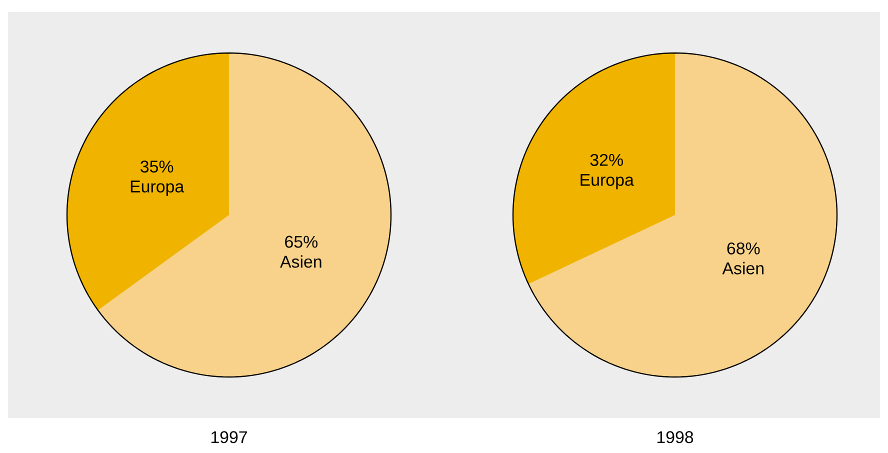 The height and width of the screenshot is (453, 888). Describe the element at coordinates (675, 437) in the screenshot. I see `text: 1998` at that location.